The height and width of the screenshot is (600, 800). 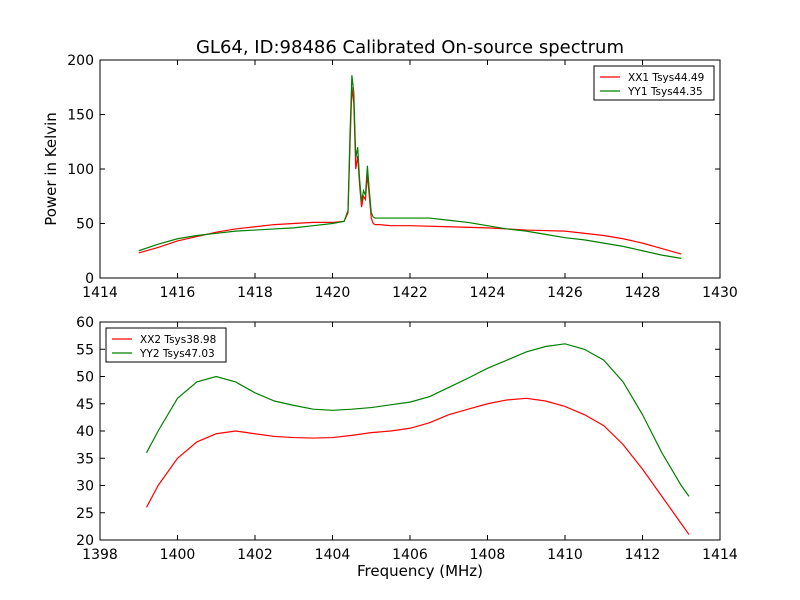 I want to click on x-axis-label: Frequency (MHz), so click(x=420, y=571).